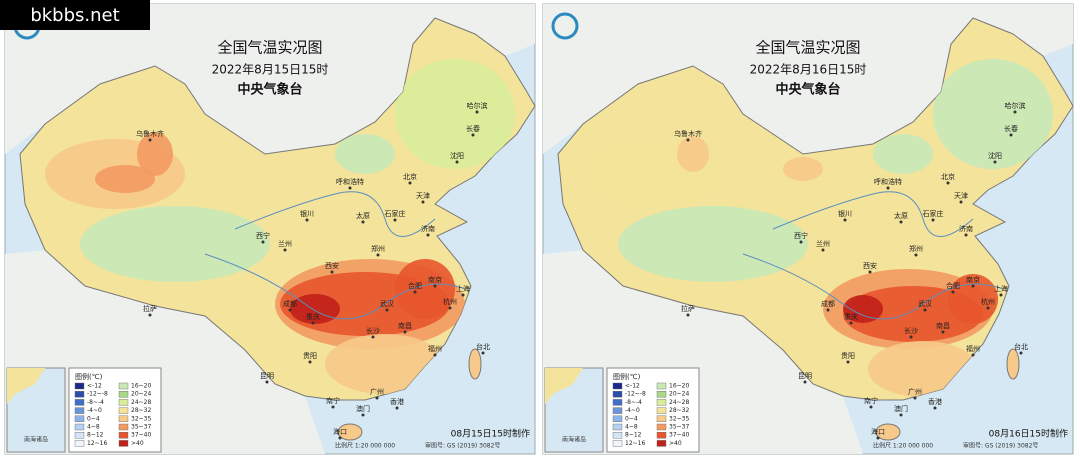 This screenshot has height=458, width=1080. I want to click on city-label: 天津, so click(961, 196).